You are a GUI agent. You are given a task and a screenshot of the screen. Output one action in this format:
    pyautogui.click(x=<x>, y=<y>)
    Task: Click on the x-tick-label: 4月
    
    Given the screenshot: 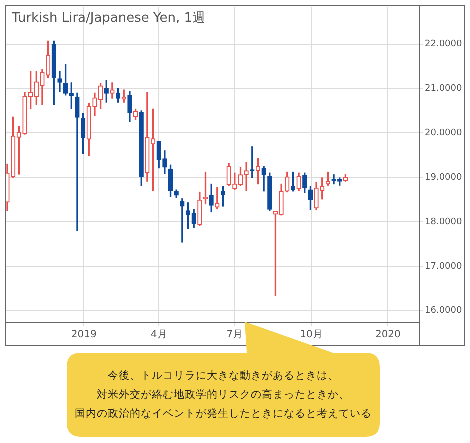 What is the action you would take?
    pyautogui.click(x=159, y=335)
    